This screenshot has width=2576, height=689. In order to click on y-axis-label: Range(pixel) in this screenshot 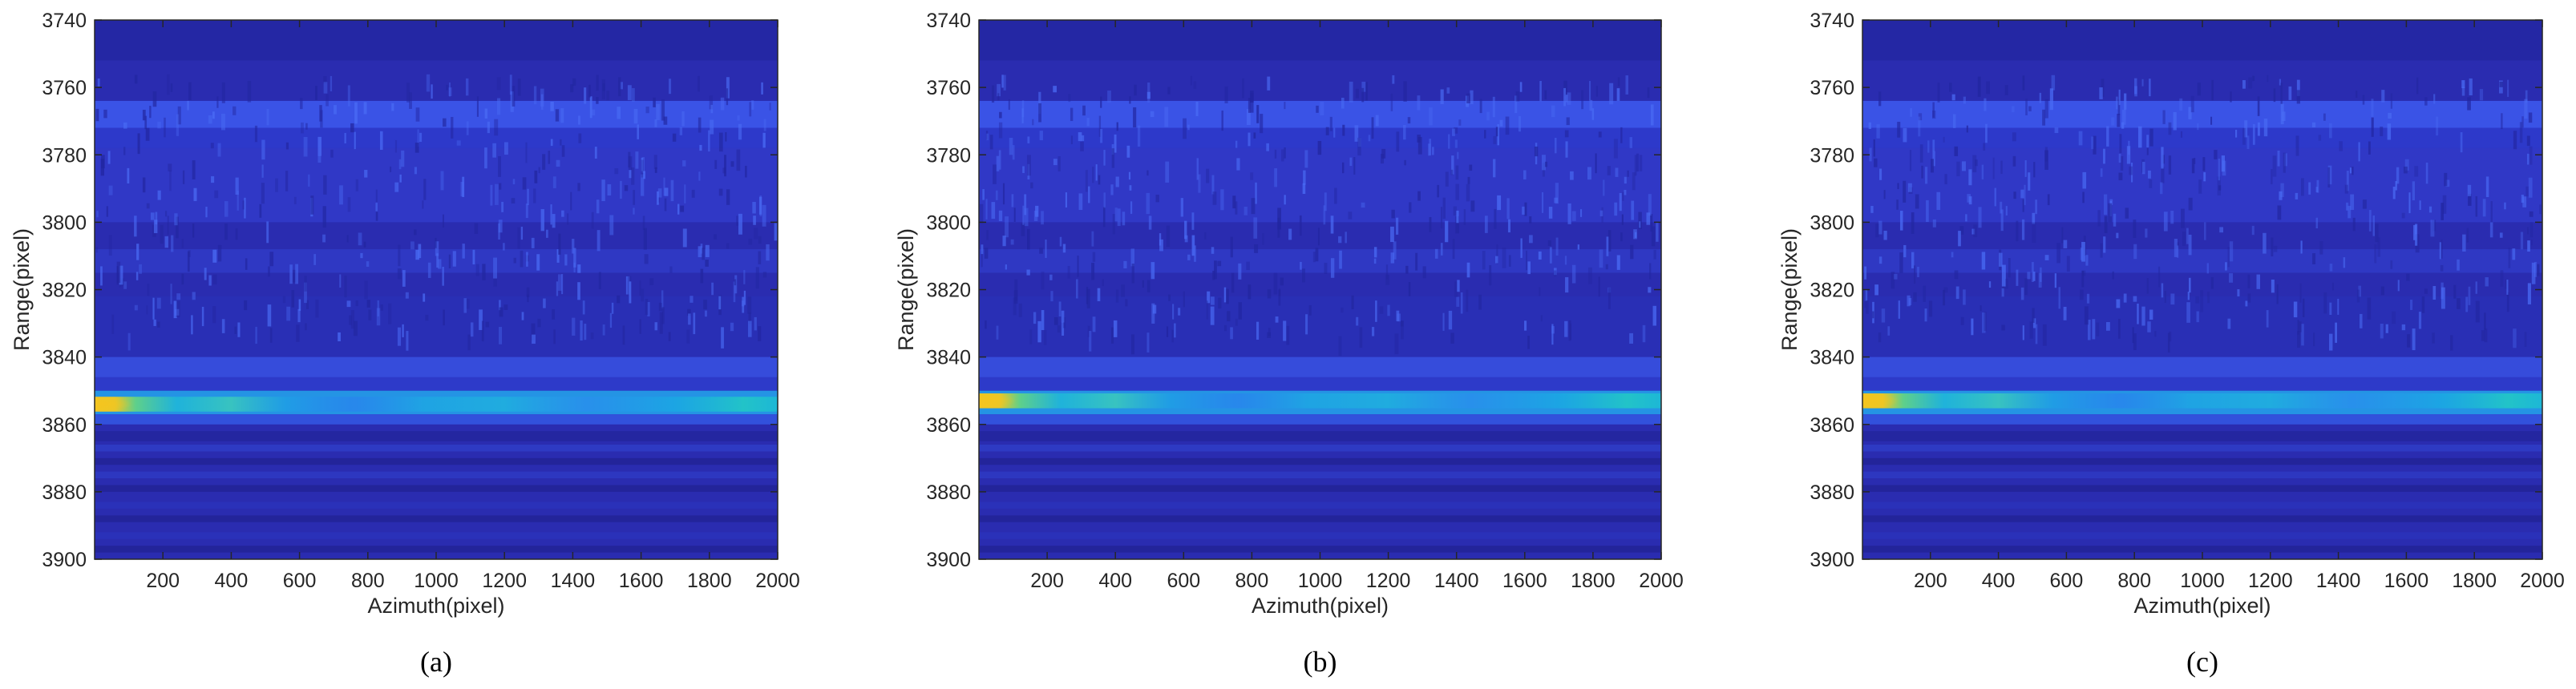, I will do `click(906, 289)`.